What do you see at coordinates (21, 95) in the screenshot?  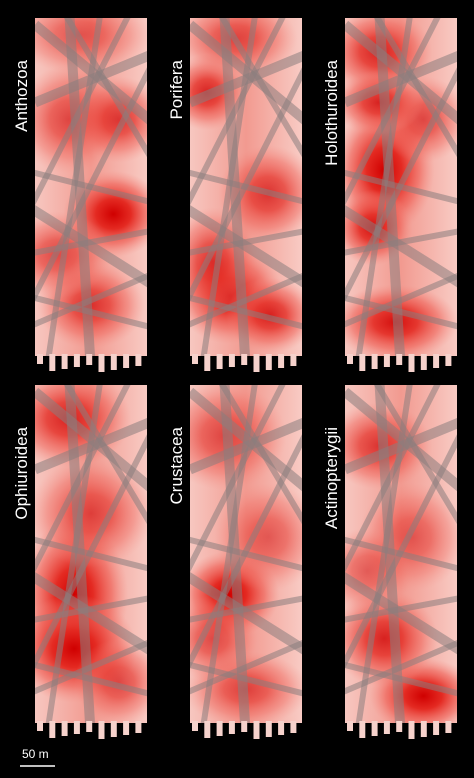 I see `panel-label: Anthozoa` at bounding box center [21, 95].